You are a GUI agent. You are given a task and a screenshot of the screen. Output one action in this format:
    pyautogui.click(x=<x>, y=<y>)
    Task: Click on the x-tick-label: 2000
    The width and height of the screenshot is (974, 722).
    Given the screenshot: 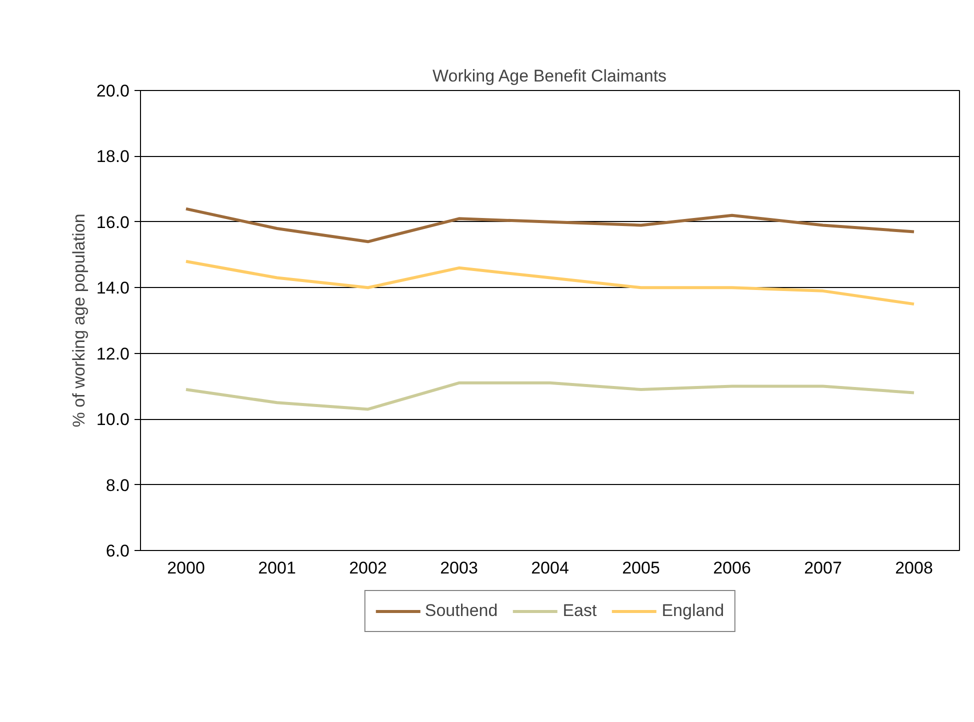 What is the action you would take?
    pyautogui.click(x=186, y=568)
    